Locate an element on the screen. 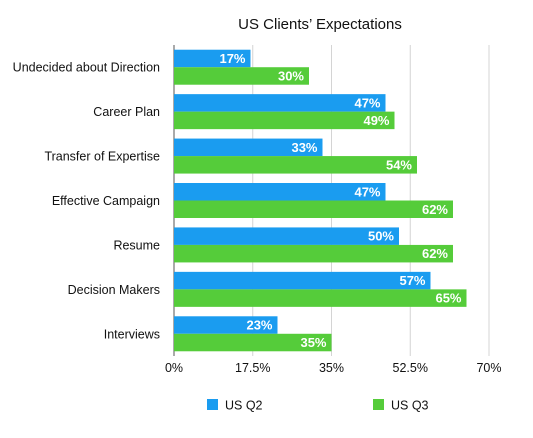  bar-value-label: 23% is located at coordinates (259, 325).